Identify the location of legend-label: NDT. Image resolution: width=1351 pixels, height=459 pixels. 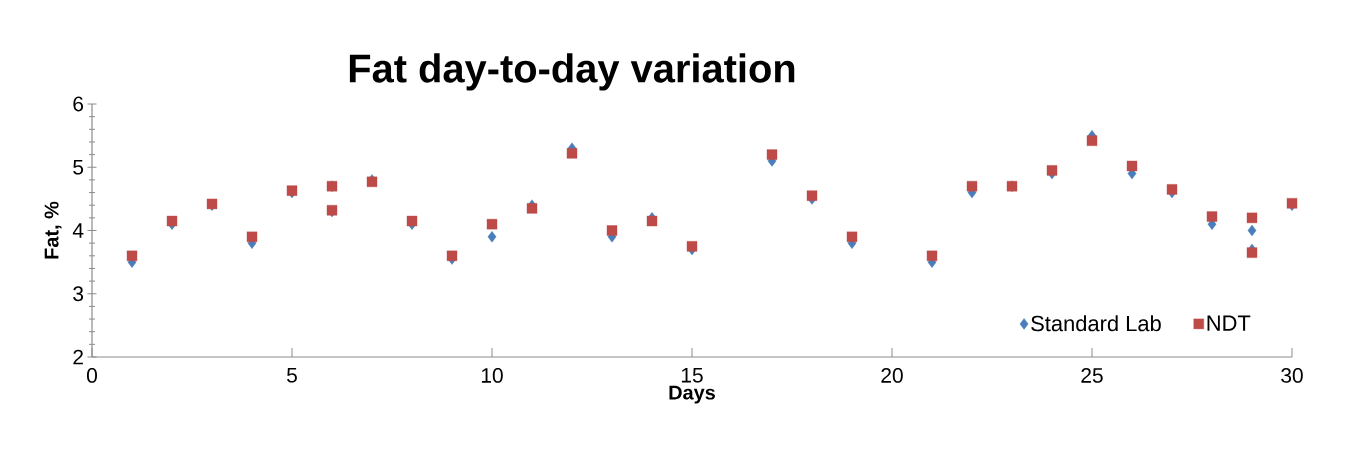
(1229, 323).